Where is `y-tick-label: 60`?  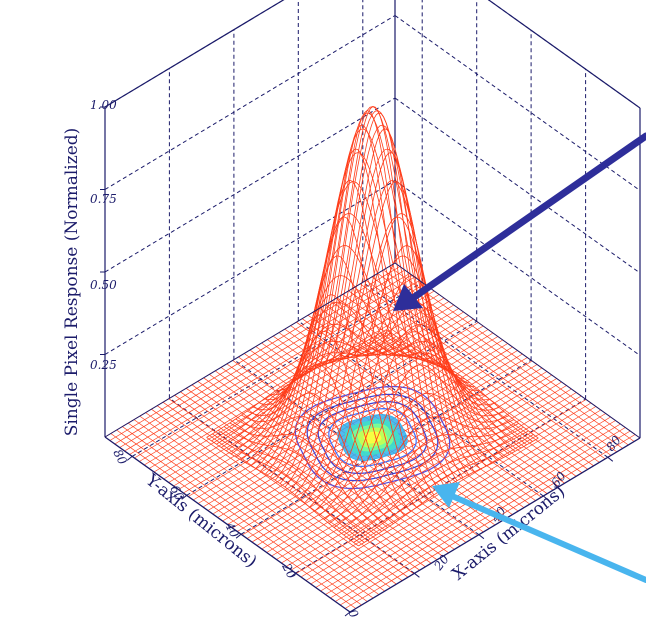
y-tick-label: 60 is located at coordinates (177, 493).